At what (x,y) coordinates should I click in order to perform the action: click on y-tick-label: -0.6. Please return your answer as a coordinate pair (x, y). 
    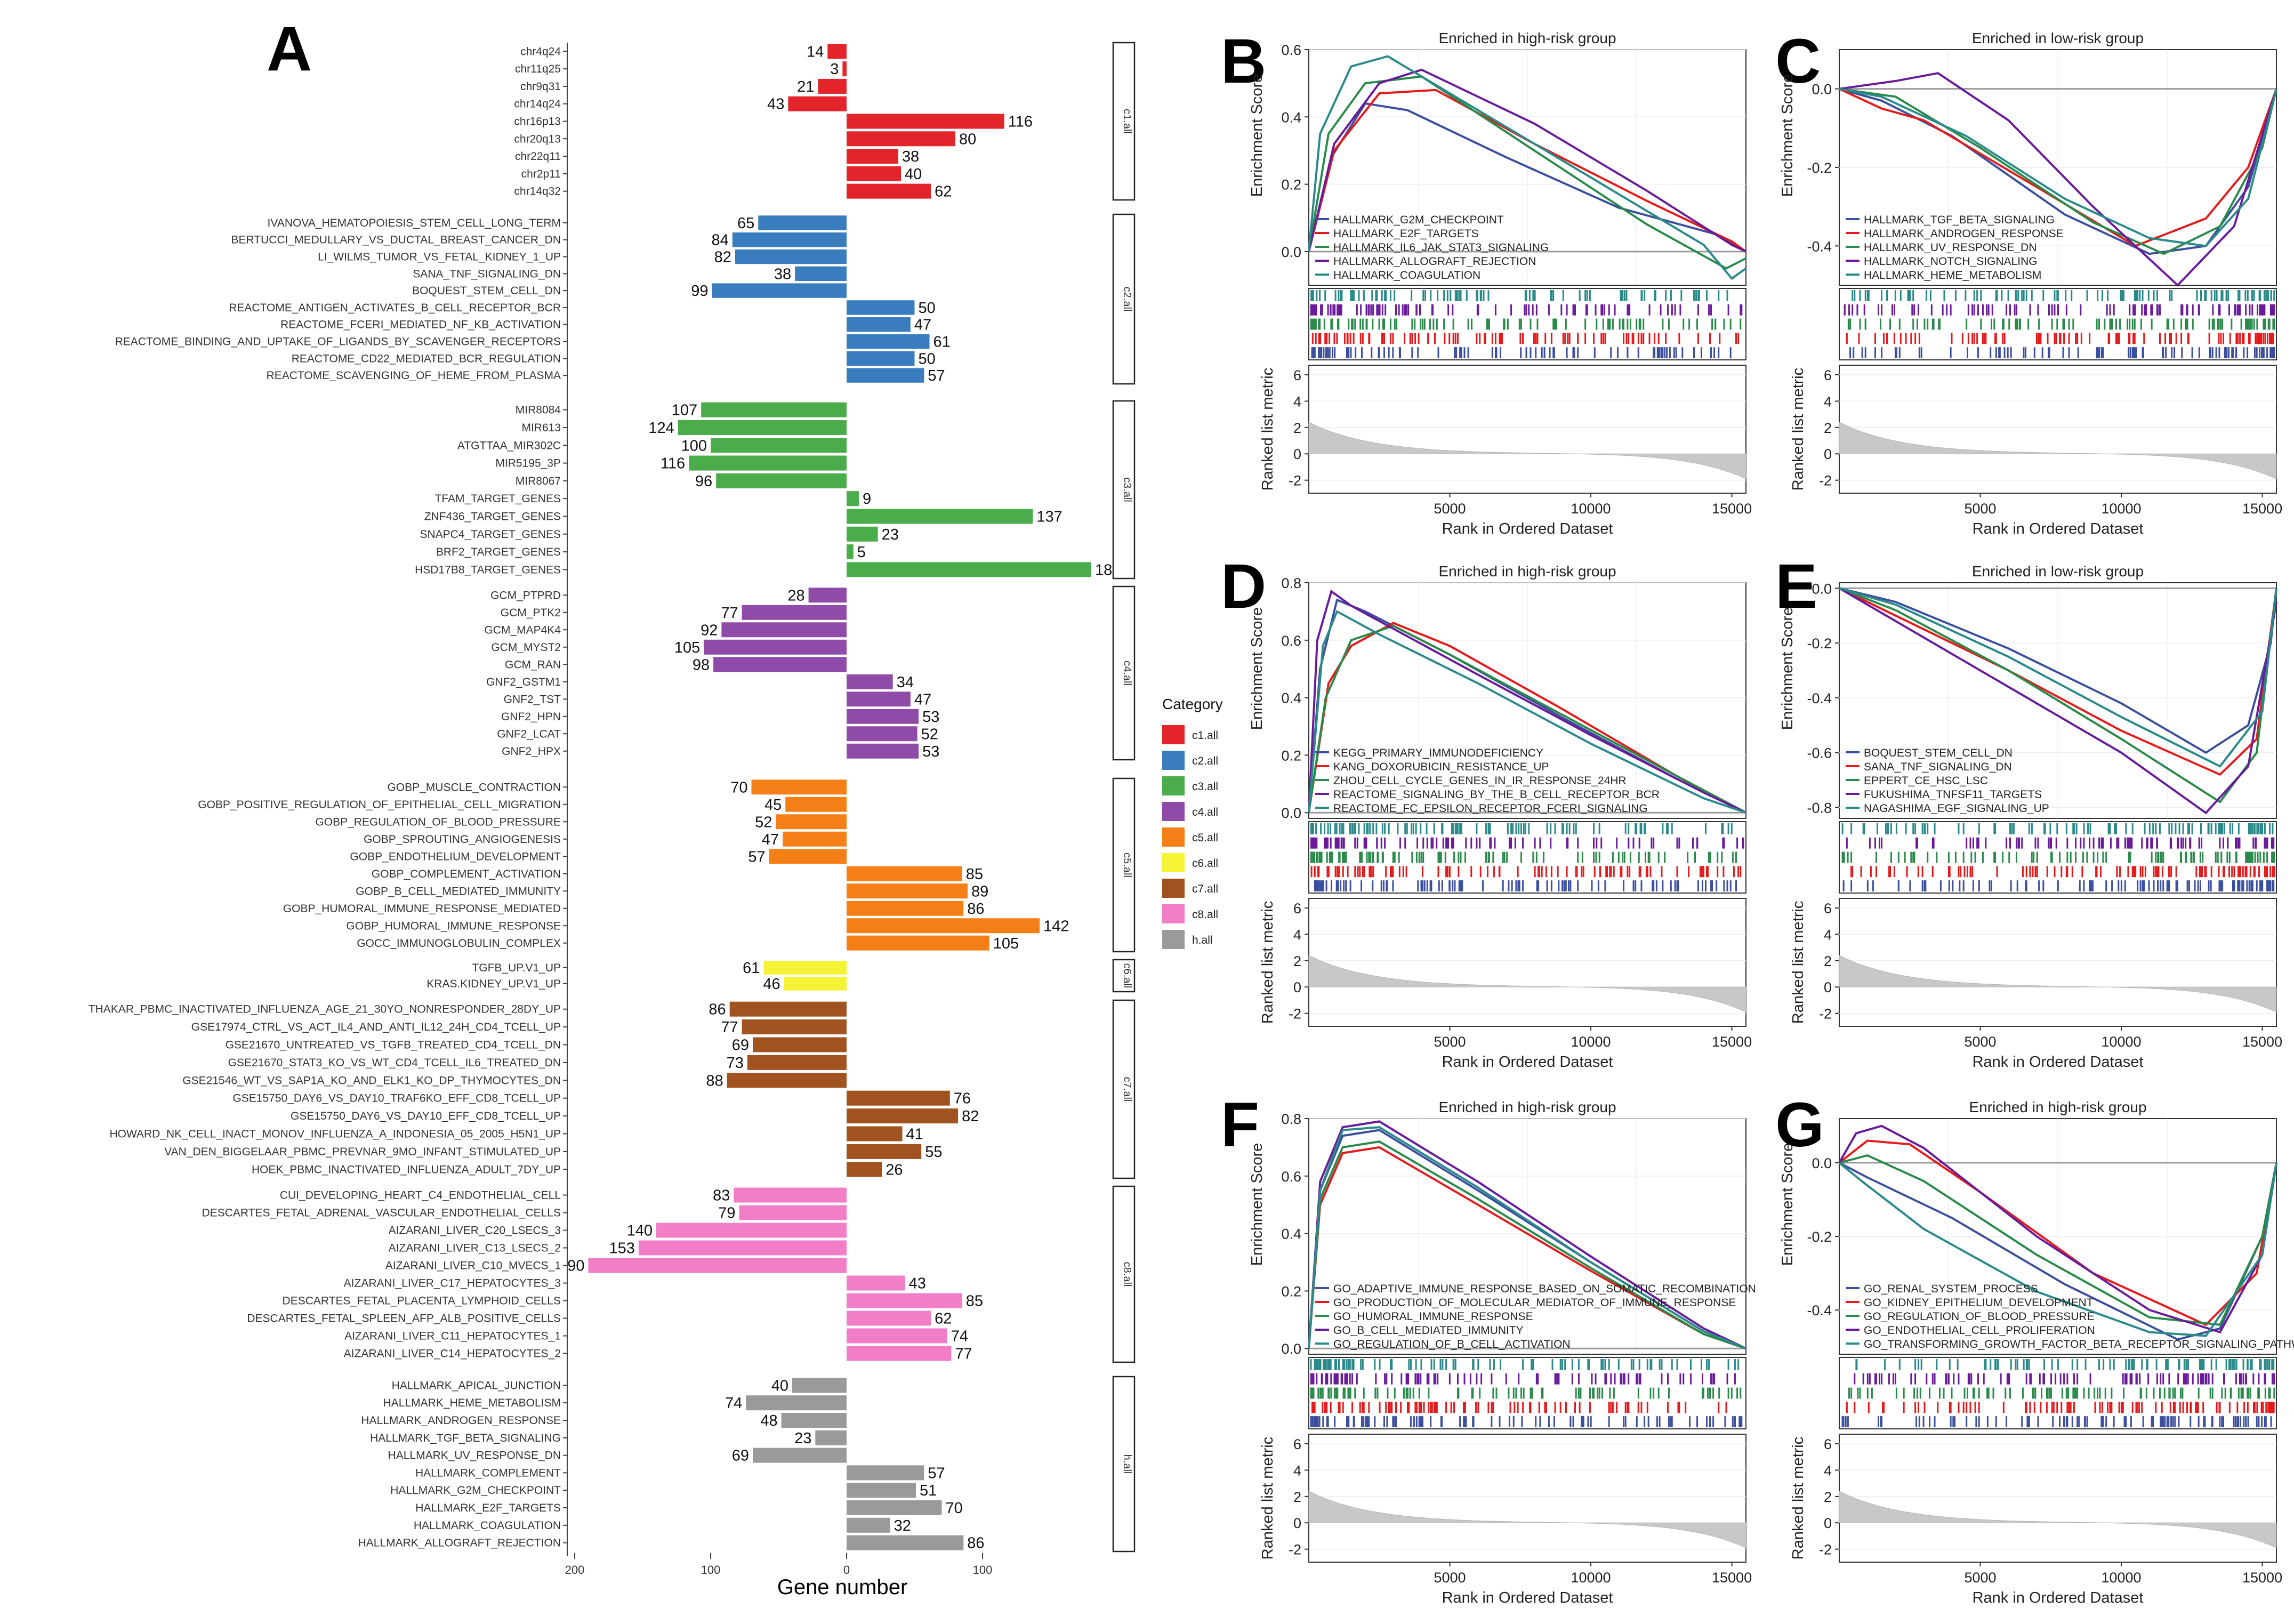
    Looking at the image, I should click on (1819, 753).